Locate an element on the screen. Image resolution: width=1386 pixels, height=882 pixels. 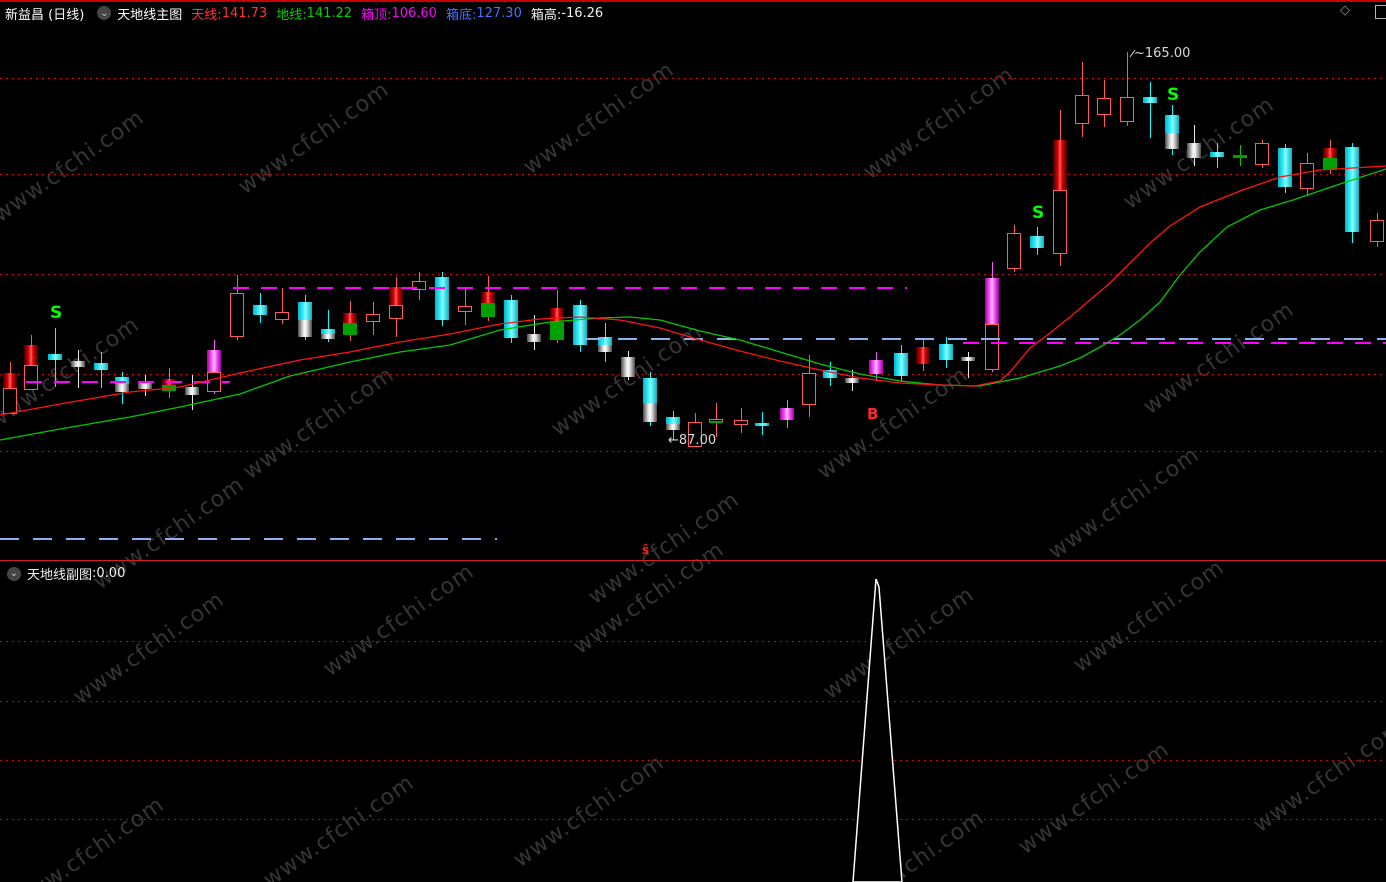
sub-pane-label: ⌄ 天地线副图 : 0.00 is located at coordinates (64, 573).